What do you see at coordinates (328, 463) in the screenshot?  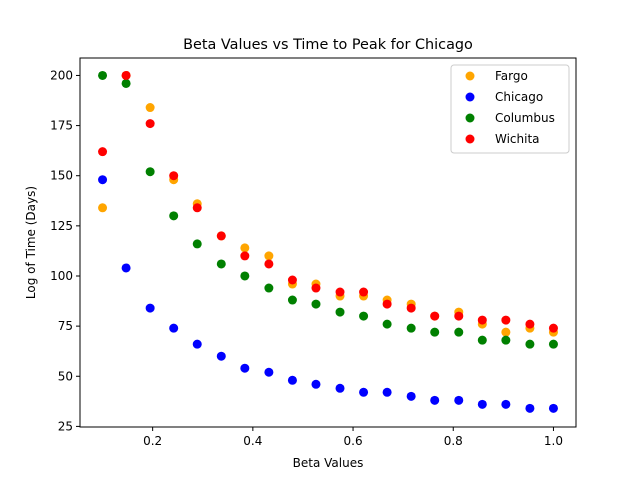 I see `x-axis-label: Beta Values` at bounding box center [328, 463].